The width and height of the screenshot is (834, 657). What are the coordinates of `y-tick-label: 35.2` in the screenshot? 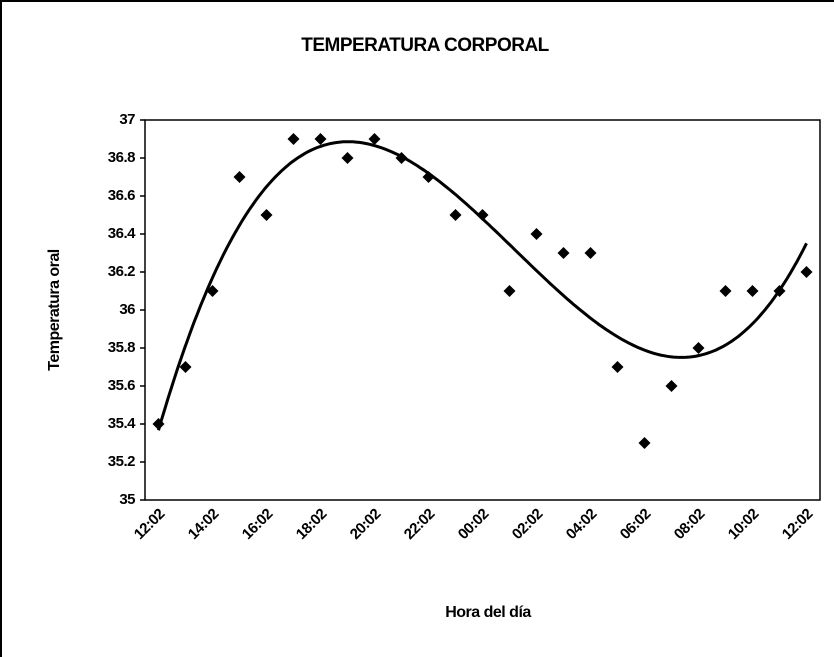 It's located at (121, 461).